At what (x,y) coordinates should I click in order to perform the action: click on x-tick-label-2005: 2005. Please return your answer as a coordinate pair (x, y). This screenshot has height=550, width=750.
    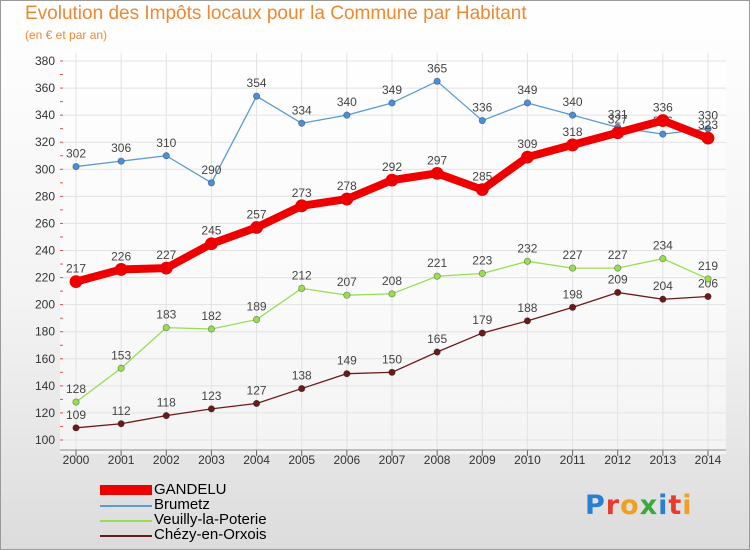
    Looking at the image, I should click on (301, 460).